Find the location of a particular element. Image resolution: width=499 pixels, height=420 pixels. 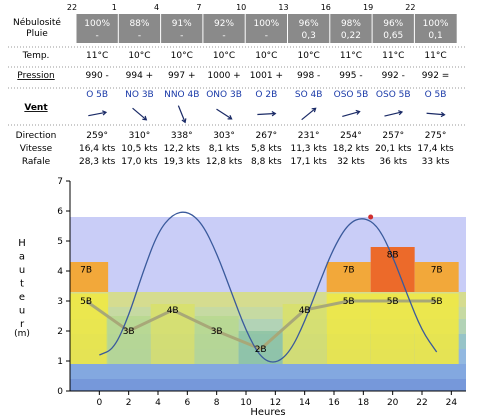

row-label-temp: Temp. is located at coordinates (36, 56).